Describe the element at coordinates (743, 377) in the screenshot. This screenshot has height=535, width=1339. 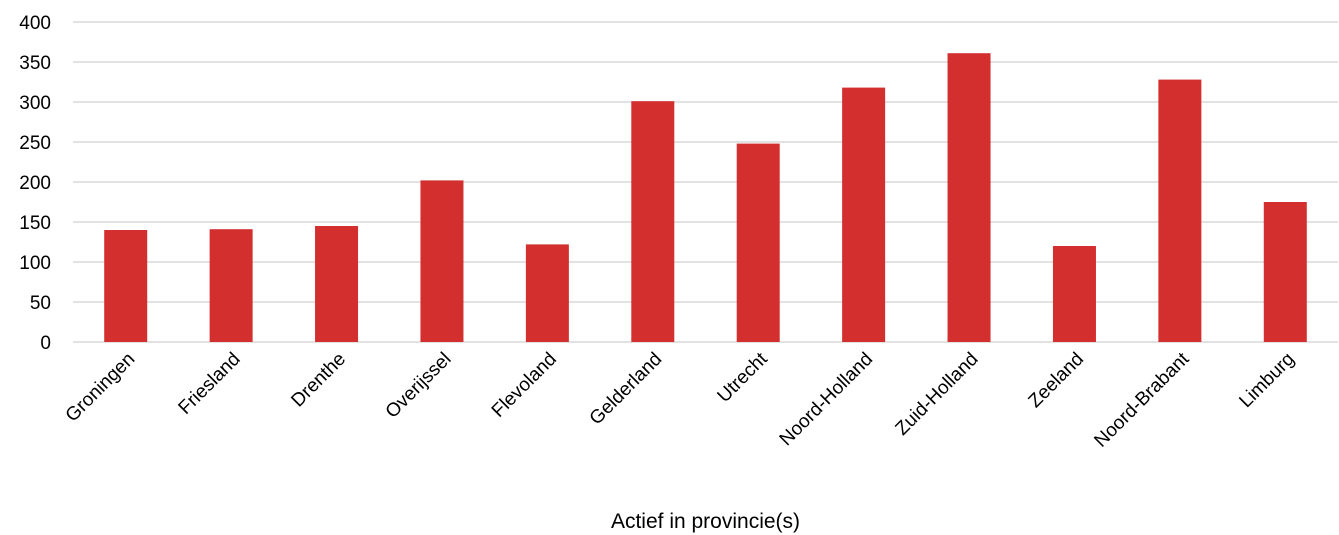
I see `x-tick-label: Utrecht` at that location.